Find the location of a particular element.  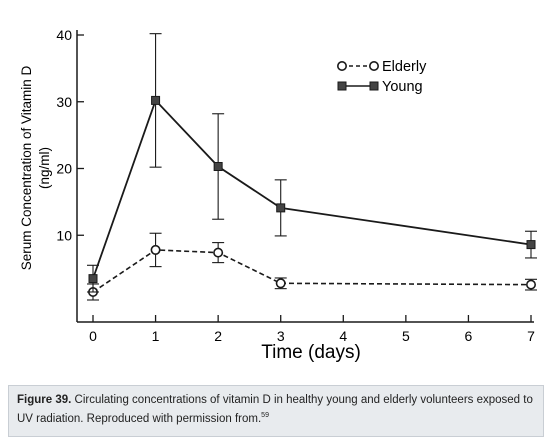

x-tick-label: 3 is located at coordinates (281, 336).